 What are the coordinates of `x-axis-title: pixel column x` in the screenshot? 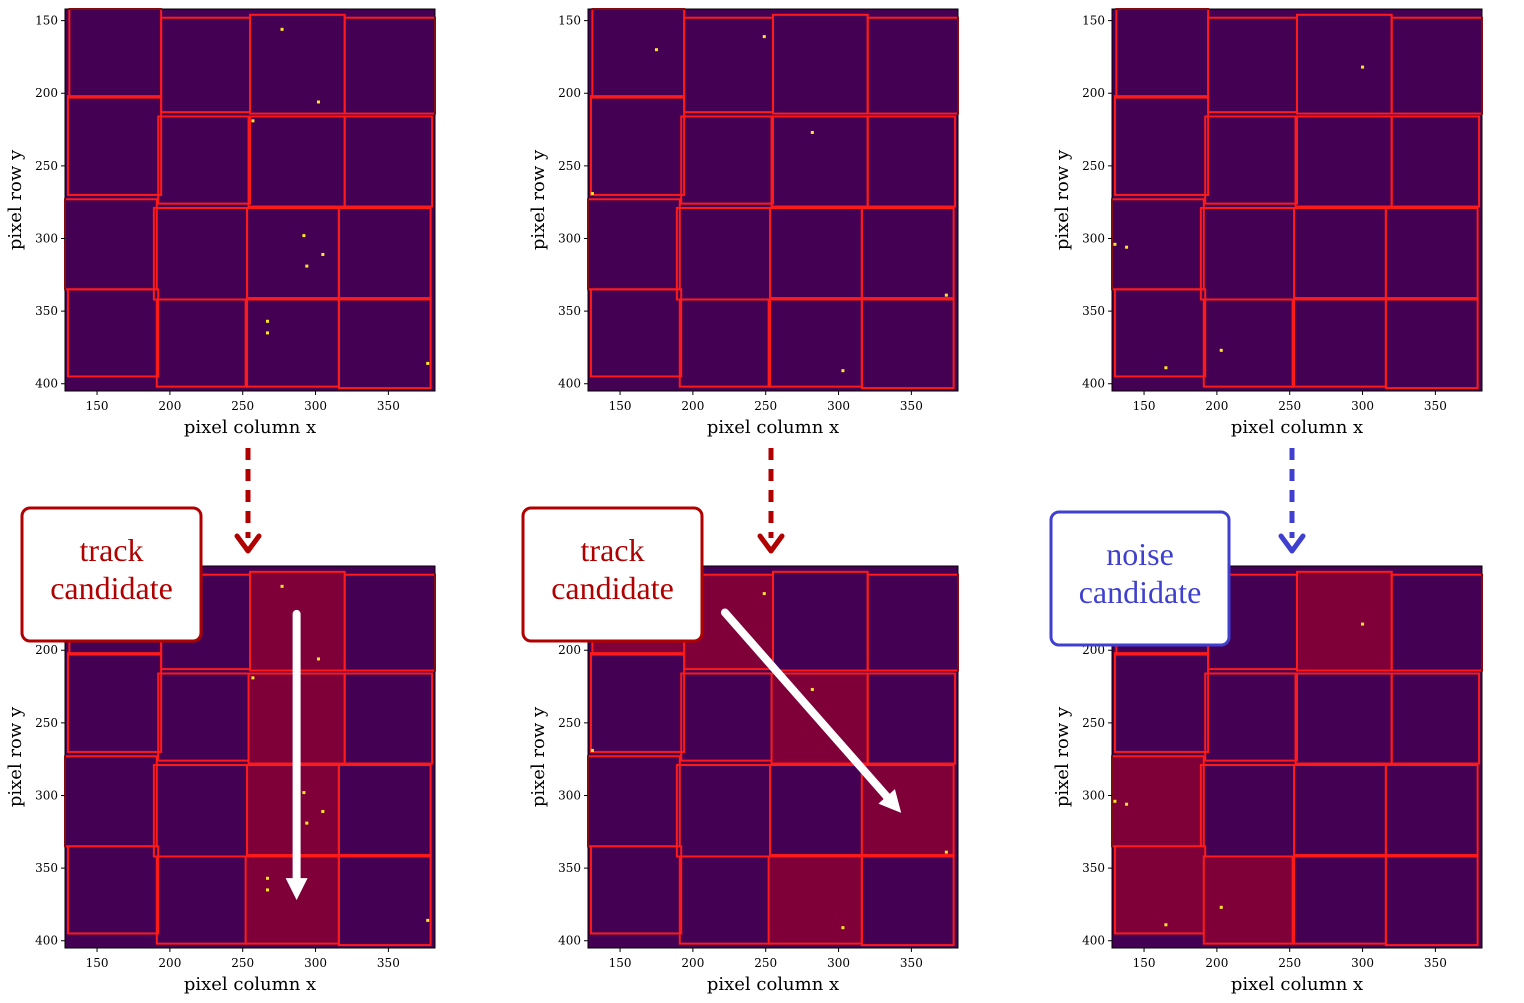 It's located at (250, 427).